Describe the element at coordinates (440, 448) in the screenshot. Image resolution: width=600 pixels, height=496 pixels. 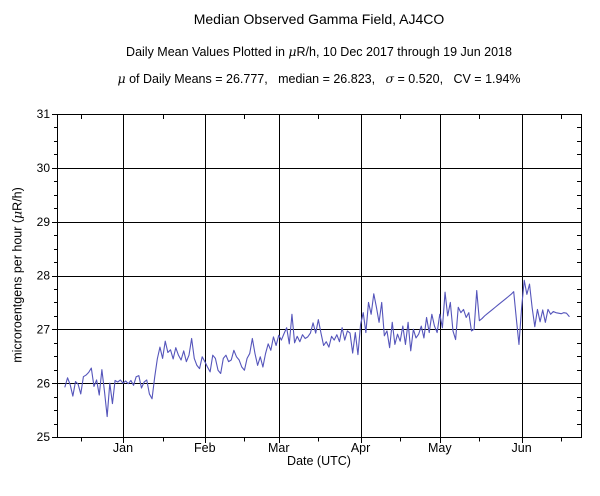
I see `x-month-label: May` at that location.